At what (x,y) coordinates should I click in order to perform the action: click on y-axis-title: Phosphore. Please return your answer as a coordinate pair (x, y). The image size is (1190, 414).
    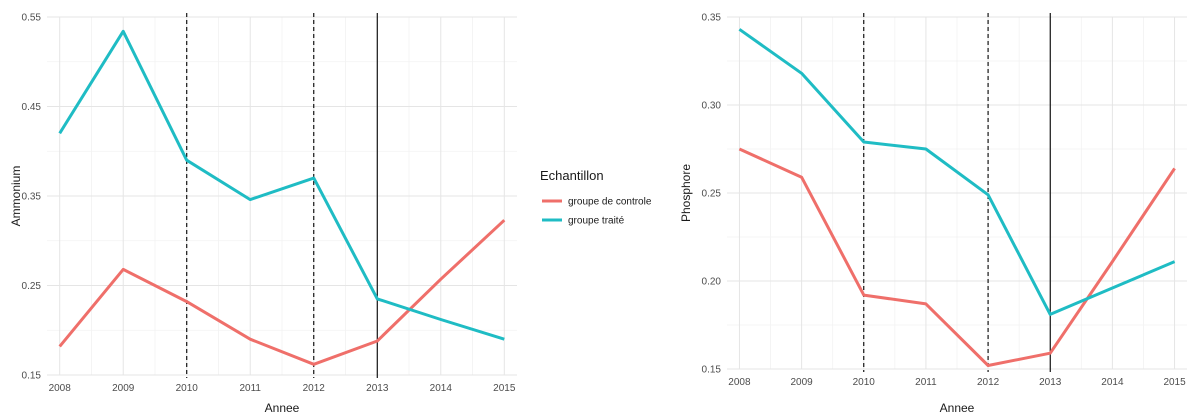
    Looking at the image, I should click on (686, 193).